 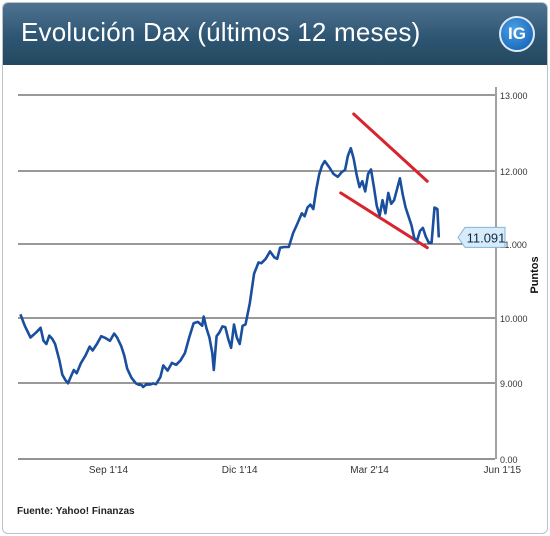 What do you see at coordinates (221, 32) in the screenshot?
I see `chart-title: Evolución Dax (últimos 12 meses)` at bounding box center [221, 32].